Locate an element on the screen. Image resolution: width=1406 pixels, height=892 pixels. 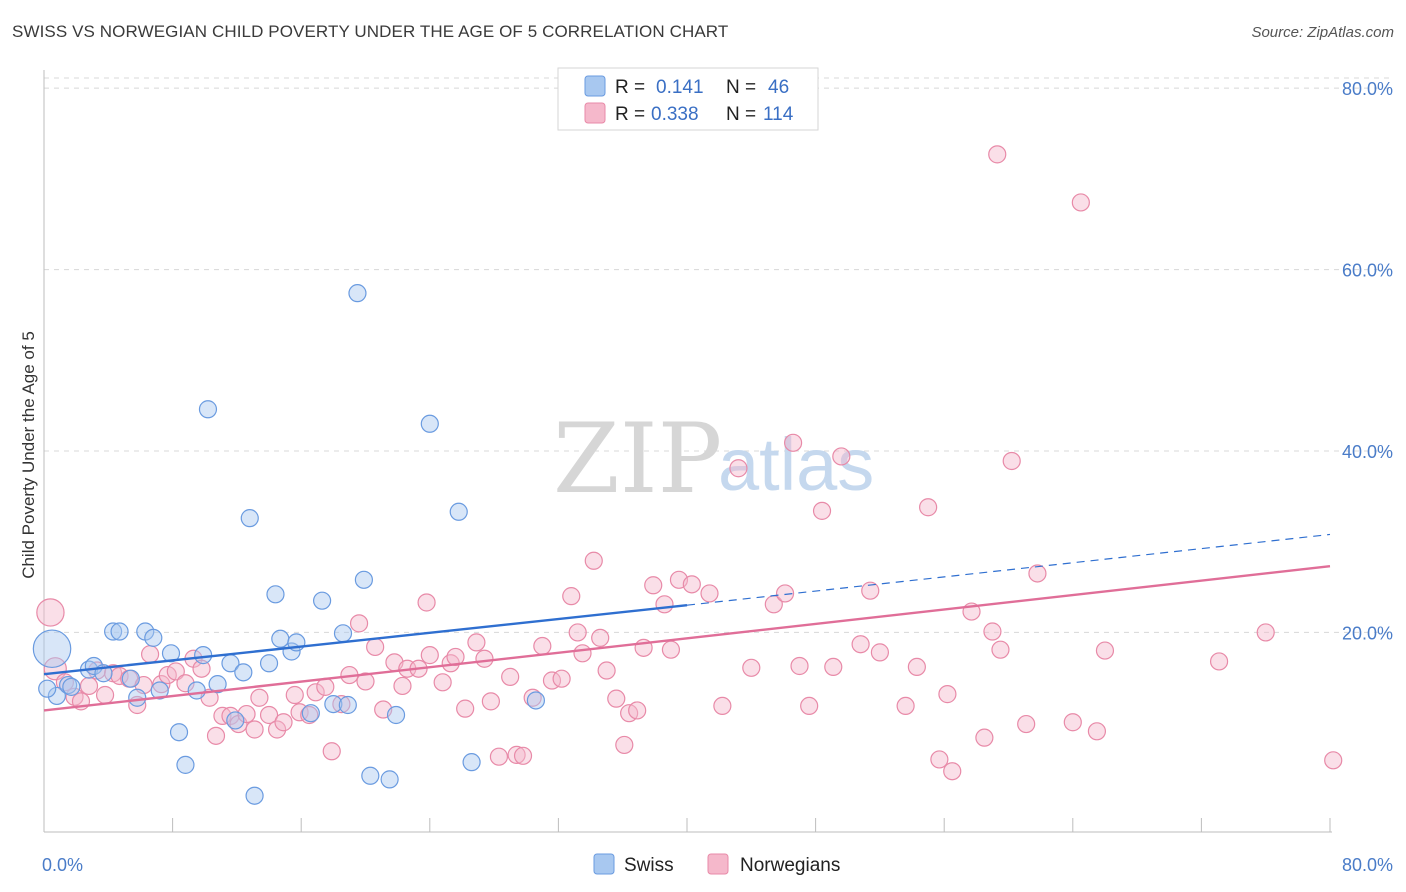
legend-norw-r-value: 0.338 is located at coordinates (675, 114).